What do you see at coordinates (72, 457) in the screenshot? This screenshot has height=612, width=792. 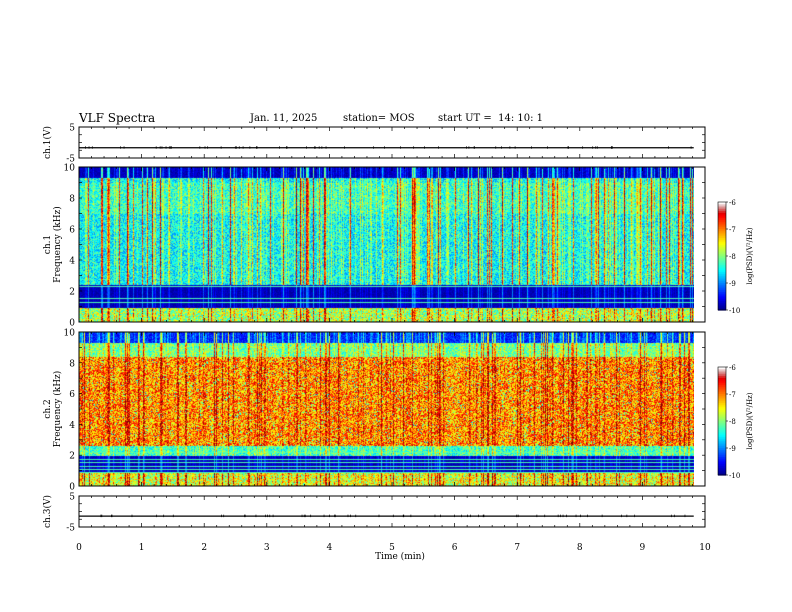 I see `y-tick-label: 2` at bounding box center [72, 457].